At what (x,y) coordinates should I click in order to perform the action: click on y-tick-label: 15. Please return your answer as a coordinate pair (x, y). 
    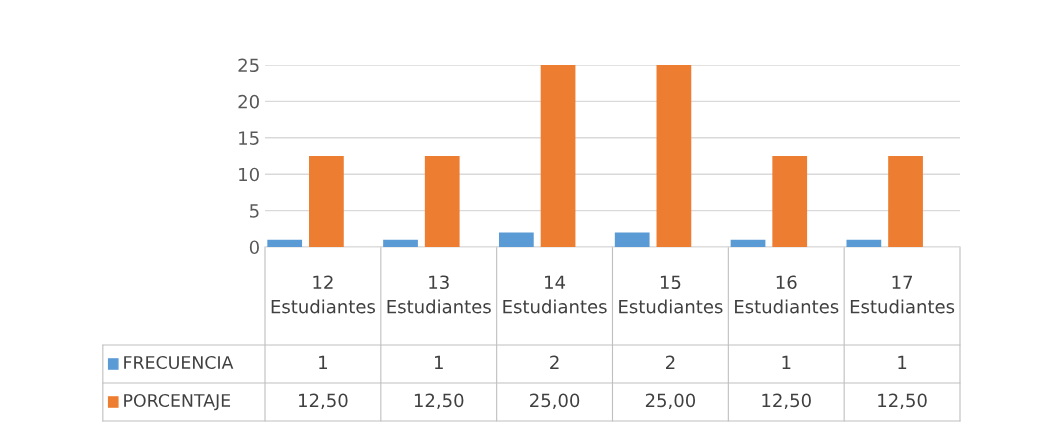
    Looking at the image, I should click on (249, 138).